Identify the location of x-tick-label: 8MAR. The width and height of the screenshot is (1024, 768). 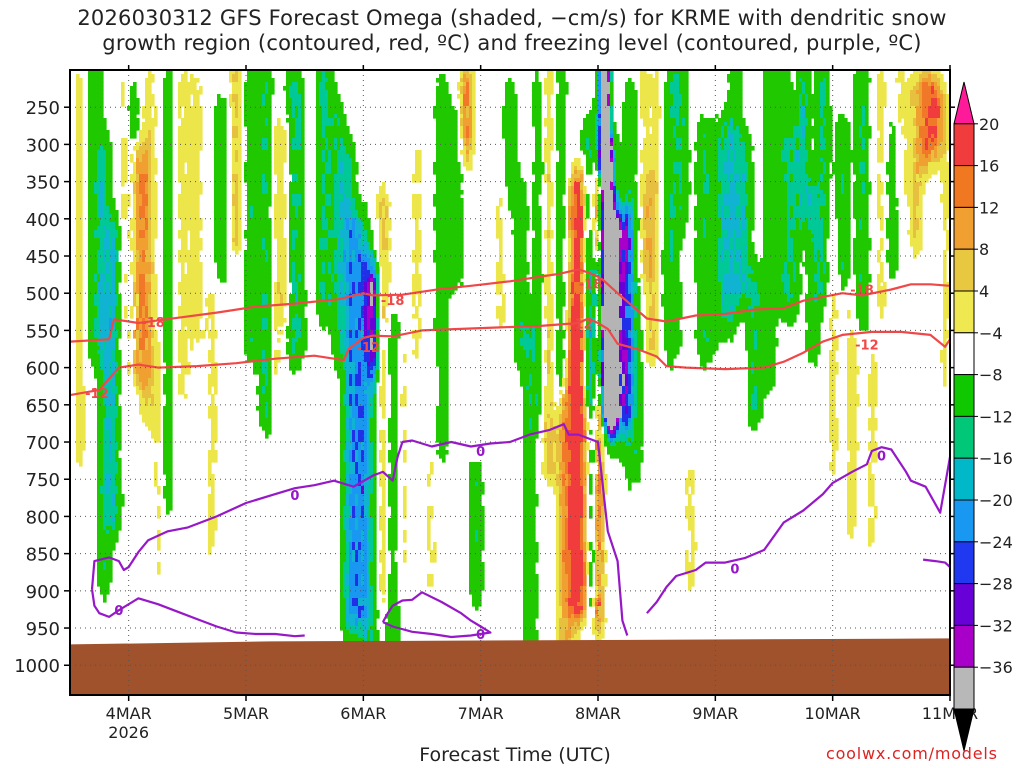
(598, 713).